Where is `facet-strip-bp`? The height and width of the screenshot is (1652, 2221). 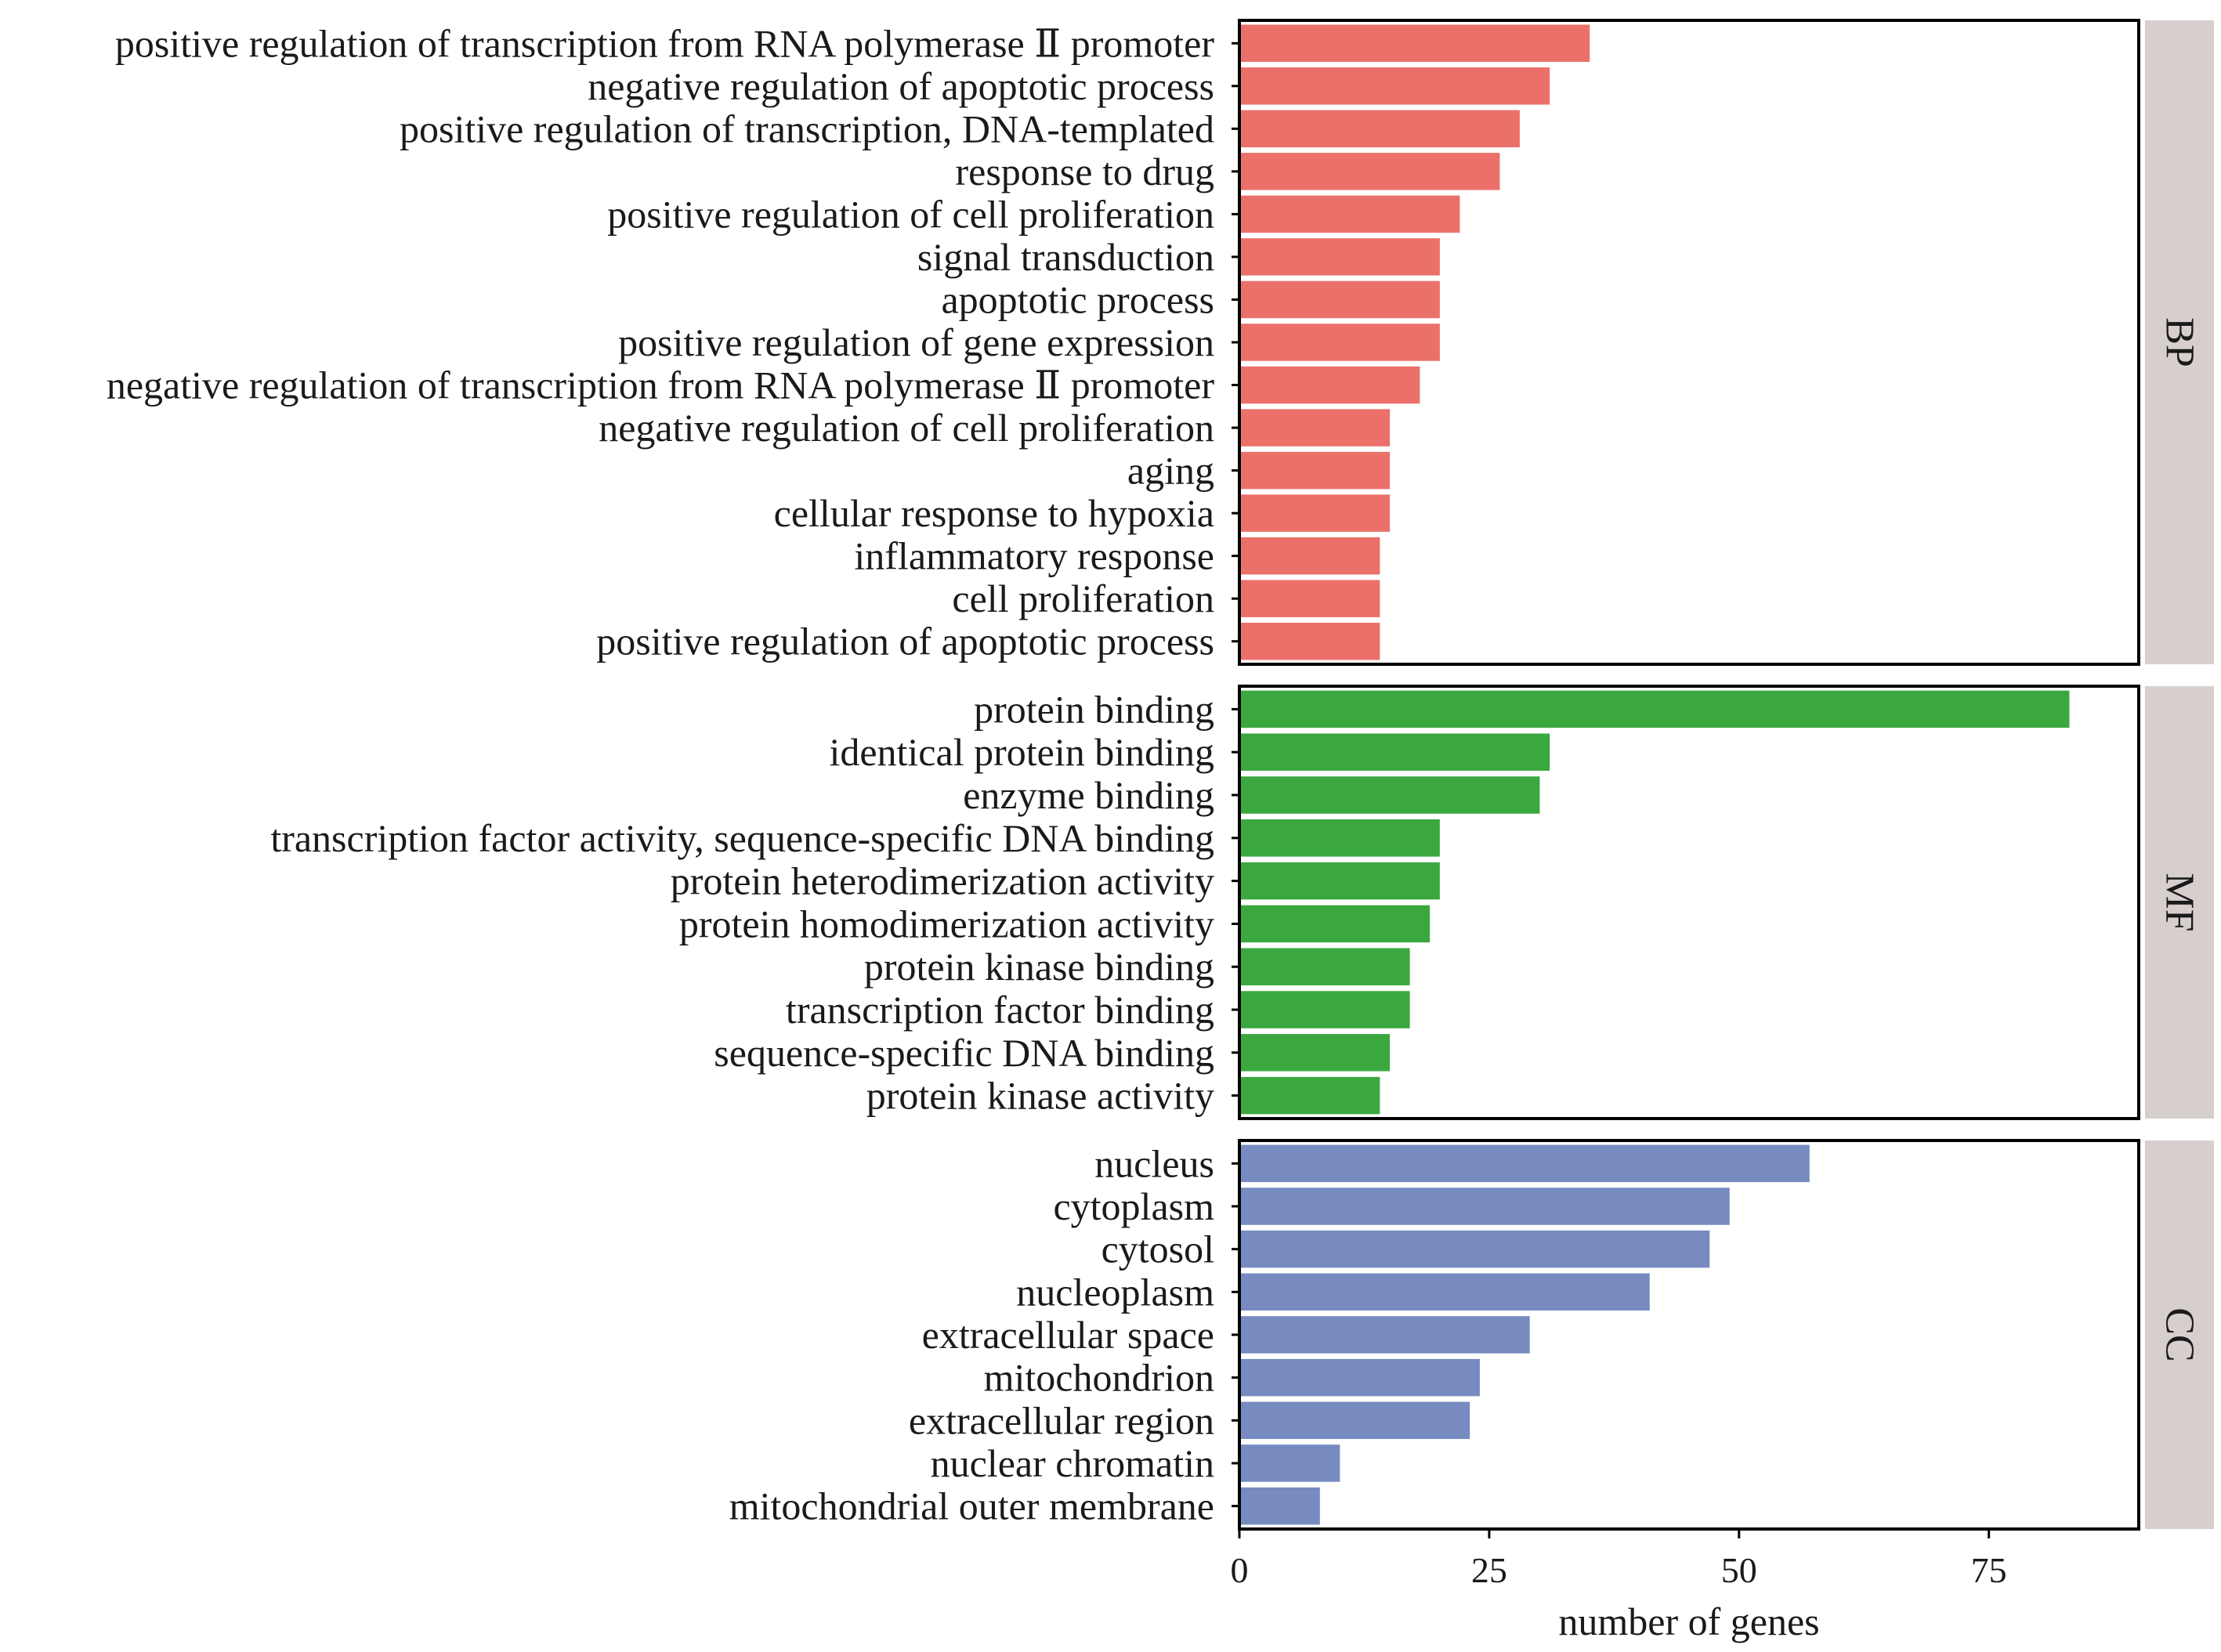
facet-strip-bp is located at coordinates (2179, 342).